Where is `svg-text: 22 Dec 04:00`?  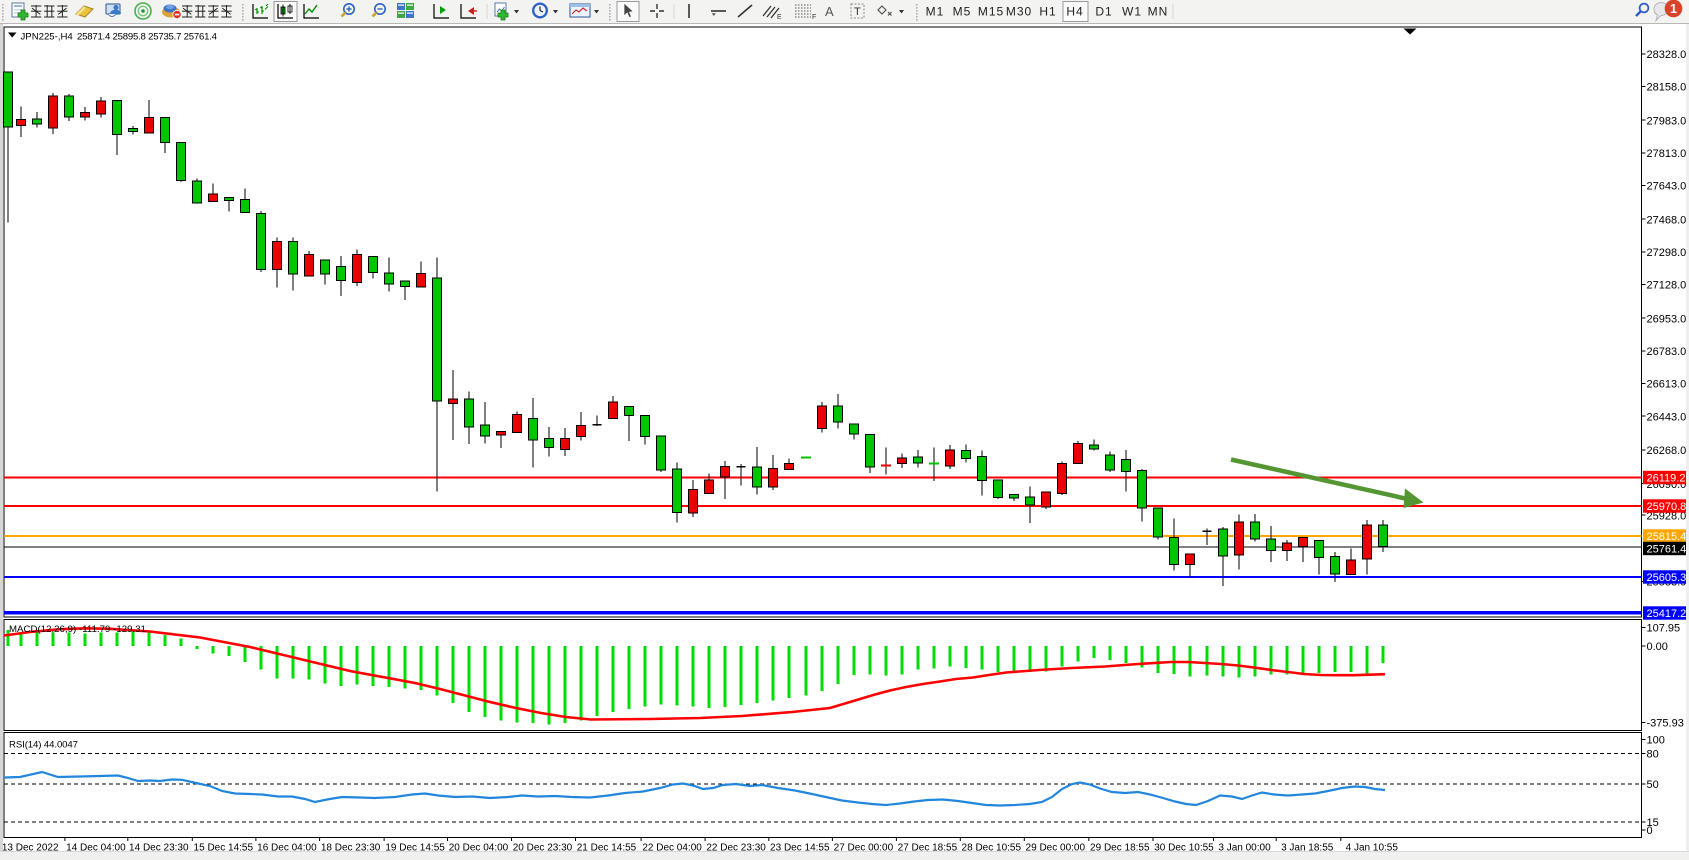 svg-text: 22 Dec 04:00 is located at coordinates (672, 848).